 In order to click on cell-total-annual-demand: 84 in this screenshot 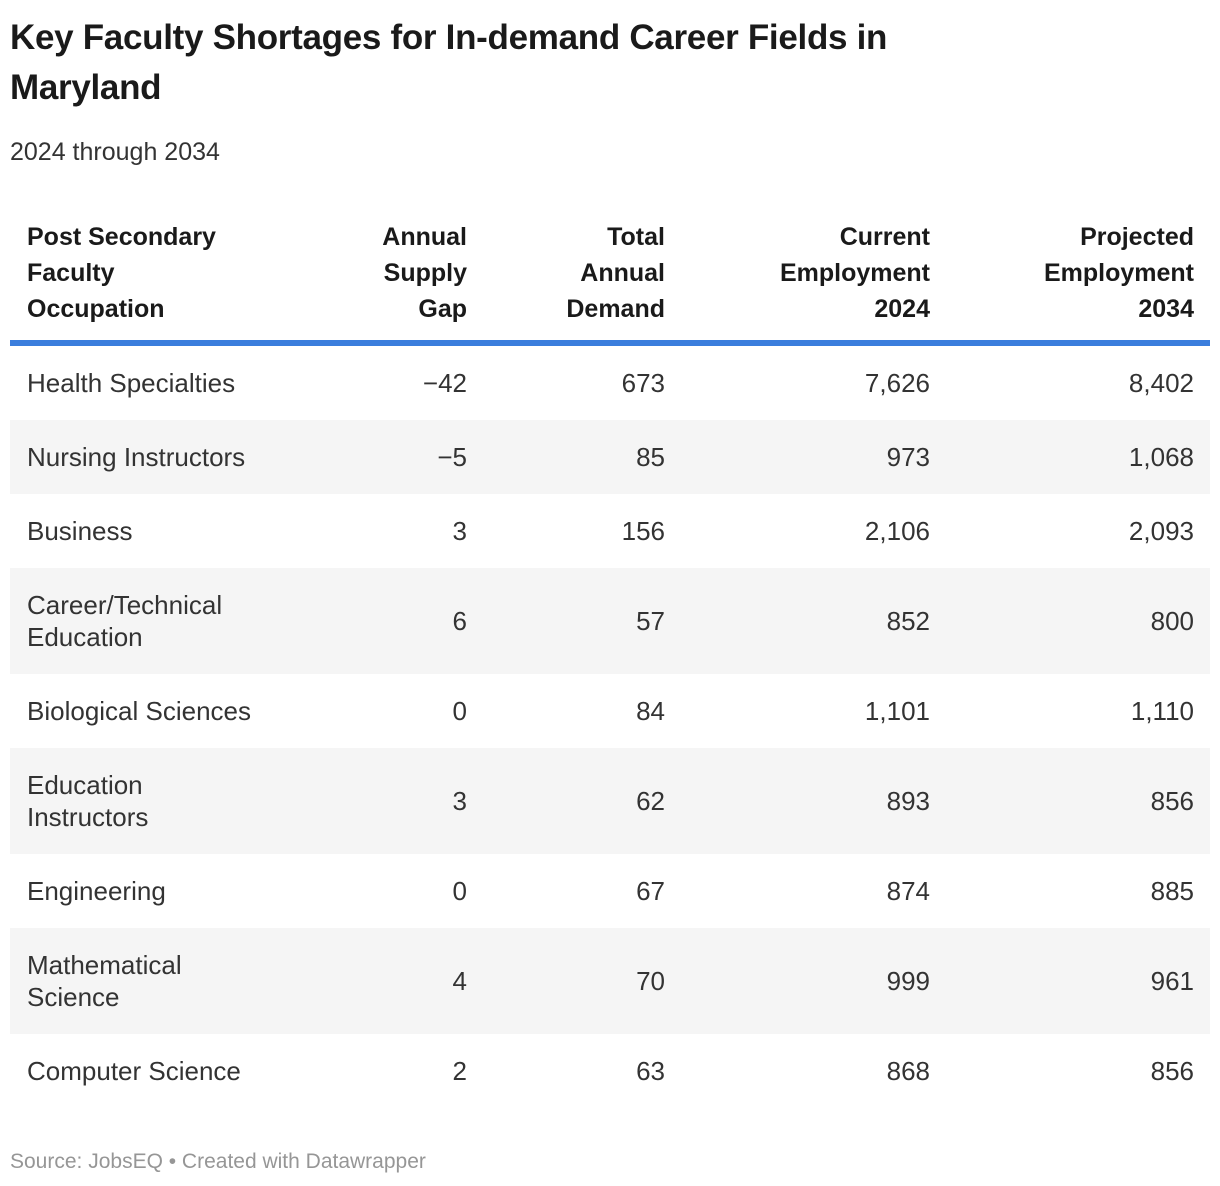, I will do `click(650, 711)`.